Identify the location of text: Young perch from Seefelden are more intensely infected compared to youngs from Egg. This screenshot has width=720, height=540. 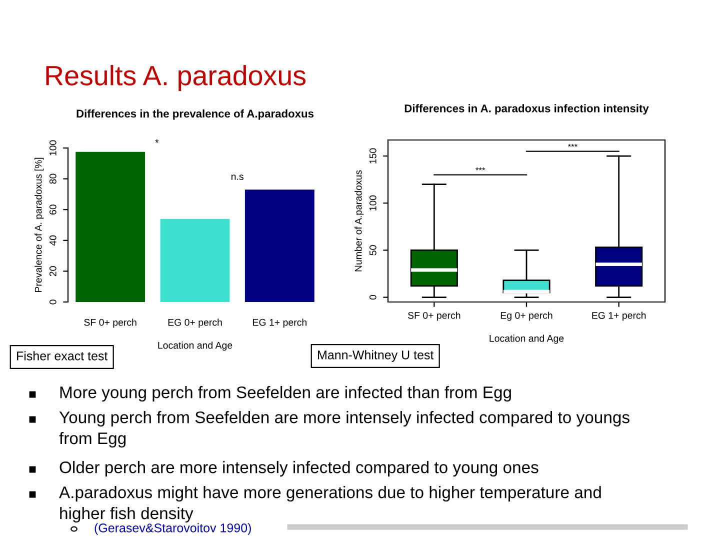
(344, 429).